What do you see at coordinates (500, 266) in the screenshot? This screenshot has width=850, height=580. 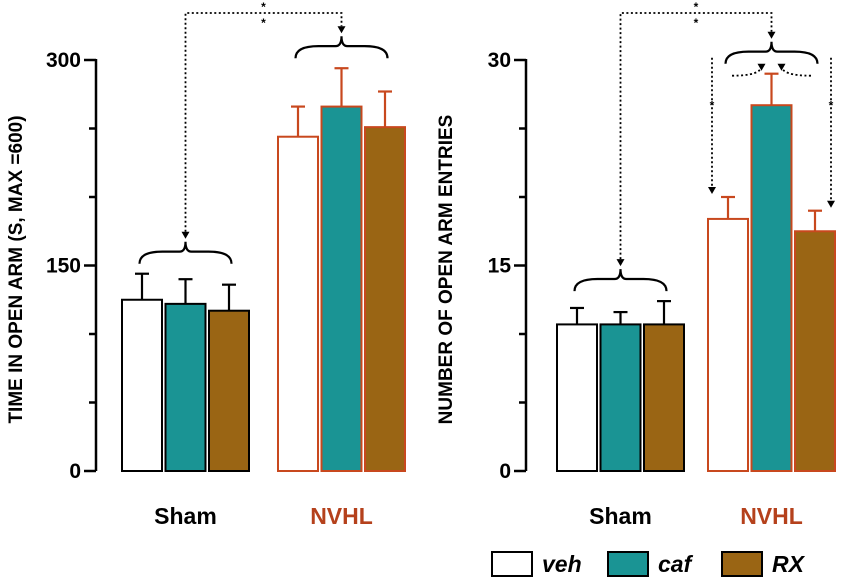 I see `y-tick-label: 15` at bounding box center [500, 266].